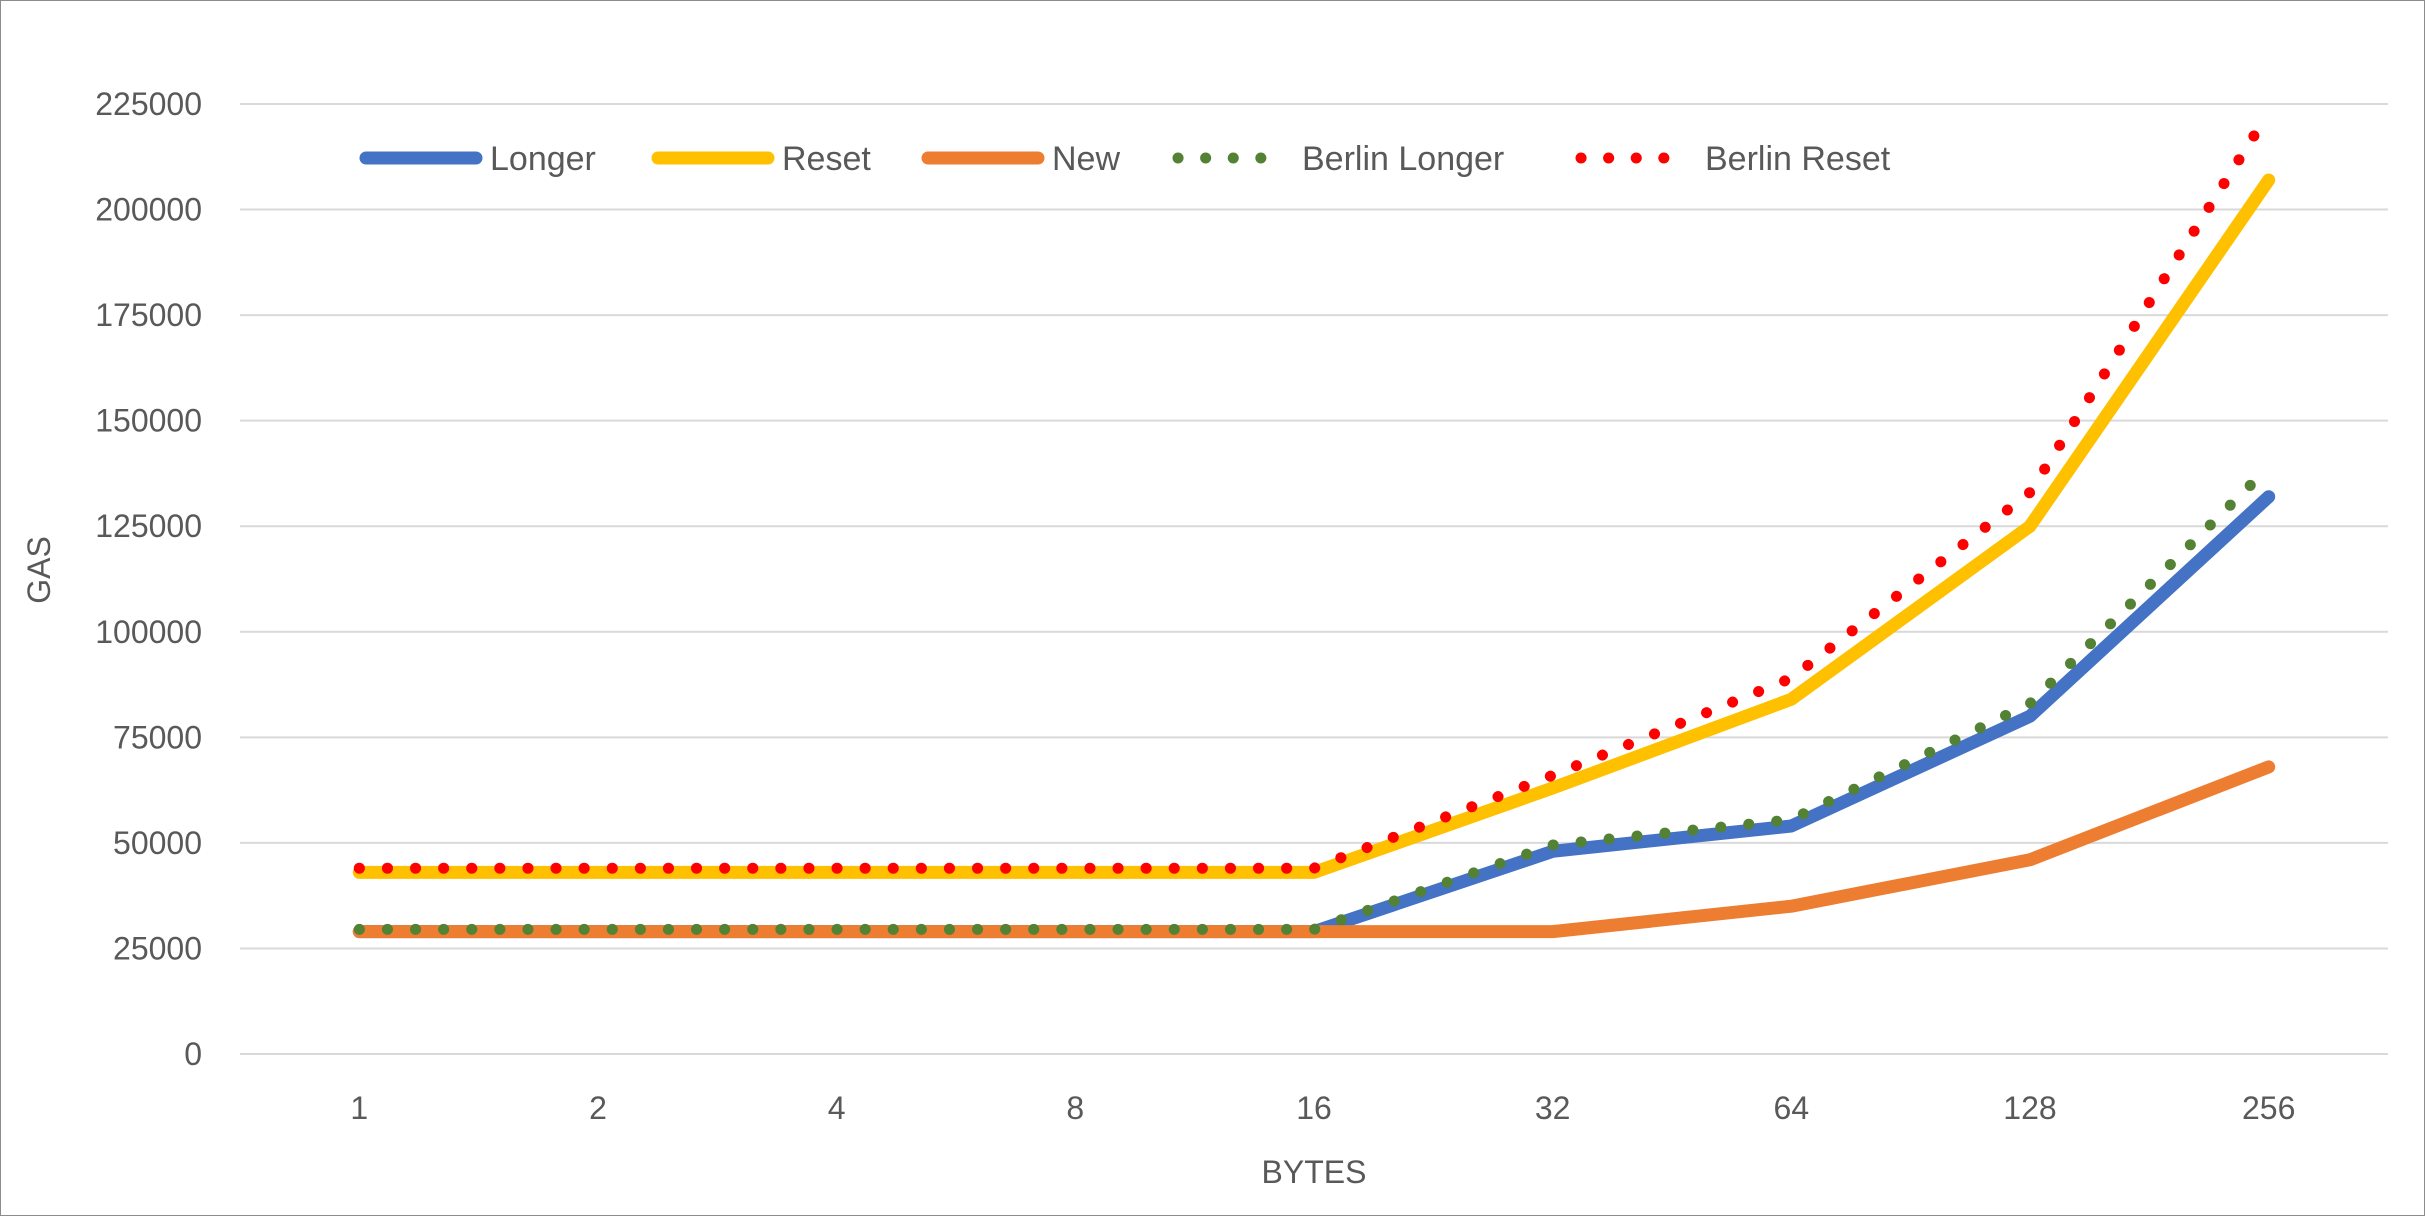 The height and width of the screenshot is (1216, 2425). I want to click on y-tick-label: 75000, so click(157, 737).